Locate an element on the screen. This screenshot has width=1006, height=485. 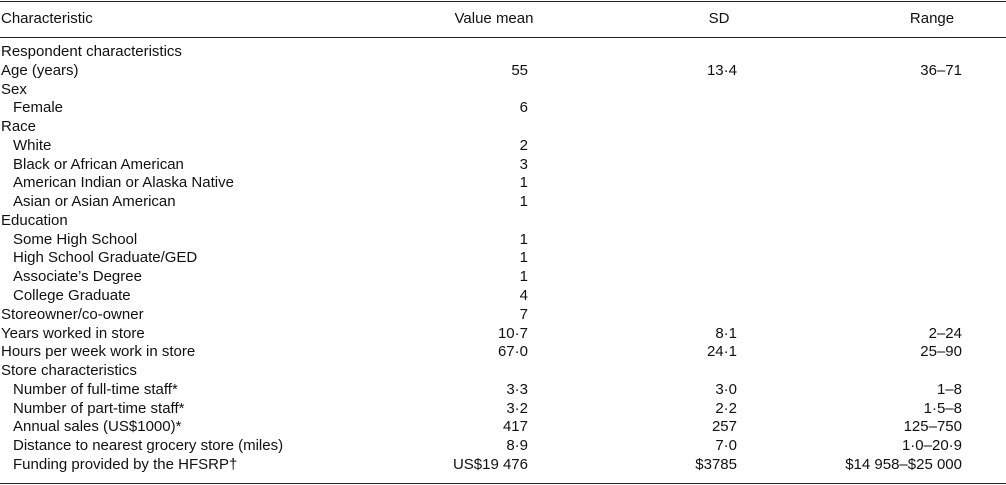
row-label: Some High School is located at coordinates (75, 239).